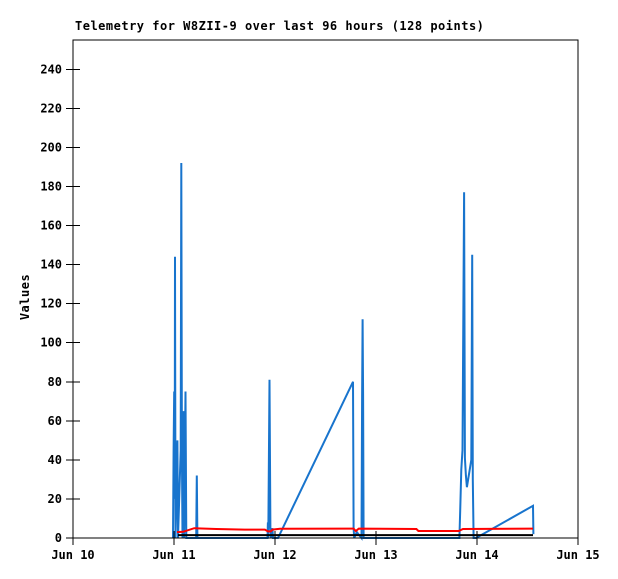  What do you see at coordinates (173, 555) in the screenshot?
I see `x-tick-label: Jun 11` at bounding box center [173, 555].